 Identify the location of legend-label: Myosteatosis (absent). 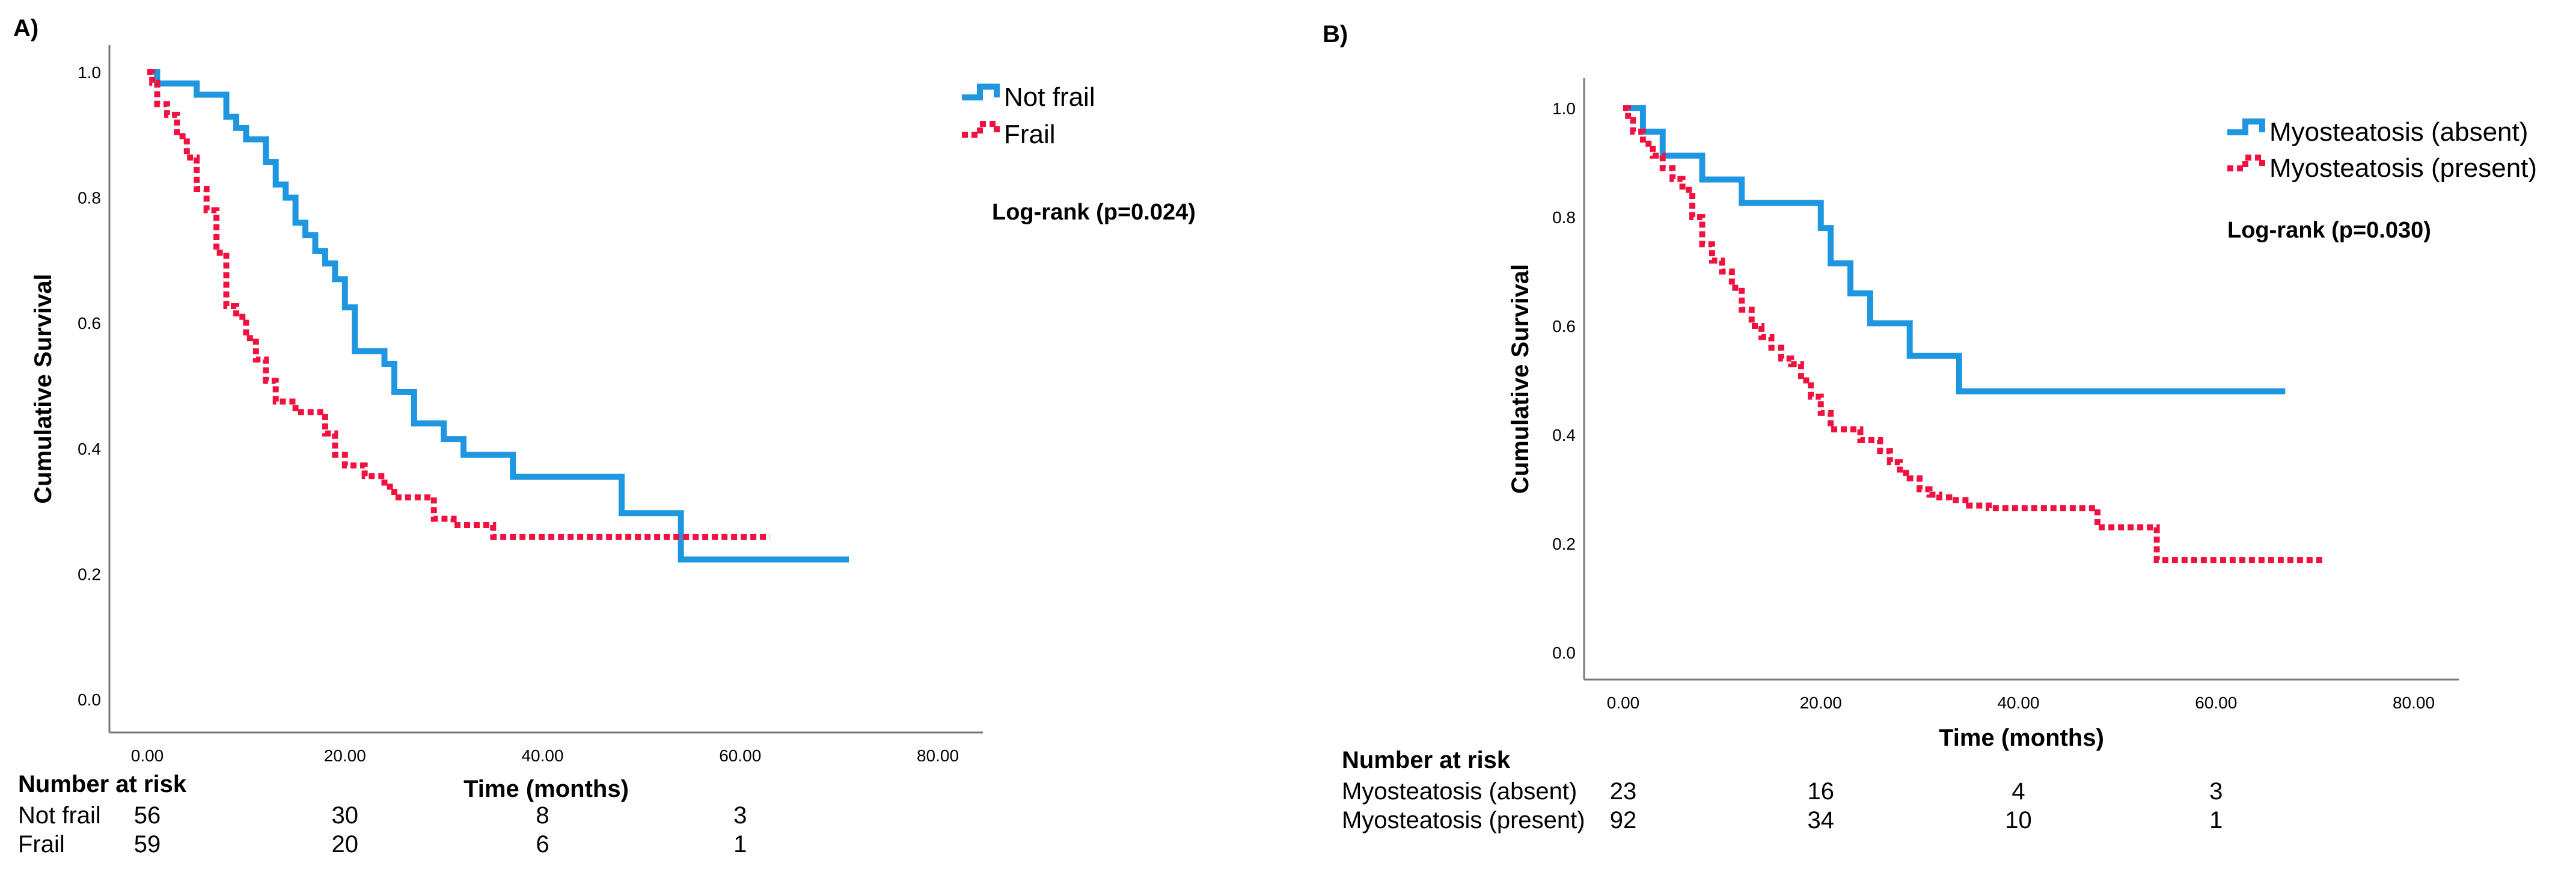
(2398, 132).